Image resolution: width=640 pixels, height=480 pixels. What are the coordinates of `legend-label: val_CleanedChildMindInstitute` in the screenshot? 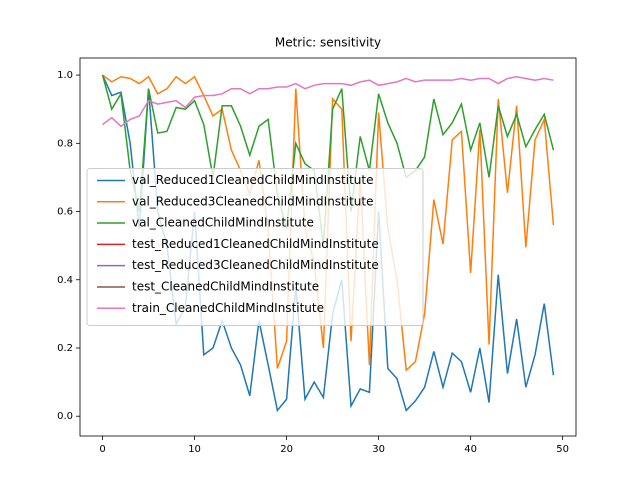 It's located at (223, 223).